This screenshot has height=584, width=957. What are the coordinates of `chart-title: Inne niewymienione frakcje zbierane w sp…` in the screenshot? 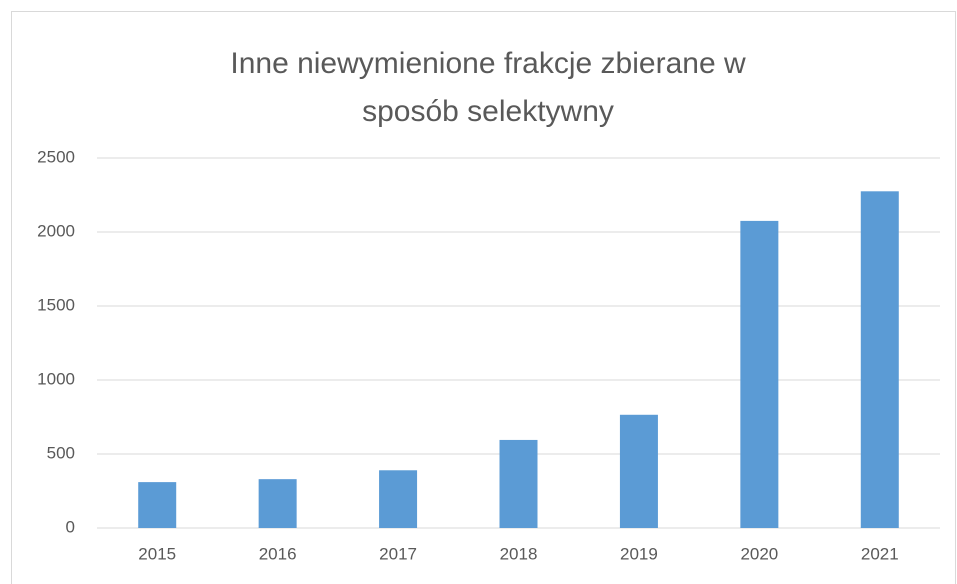 It's located at (488, 87).